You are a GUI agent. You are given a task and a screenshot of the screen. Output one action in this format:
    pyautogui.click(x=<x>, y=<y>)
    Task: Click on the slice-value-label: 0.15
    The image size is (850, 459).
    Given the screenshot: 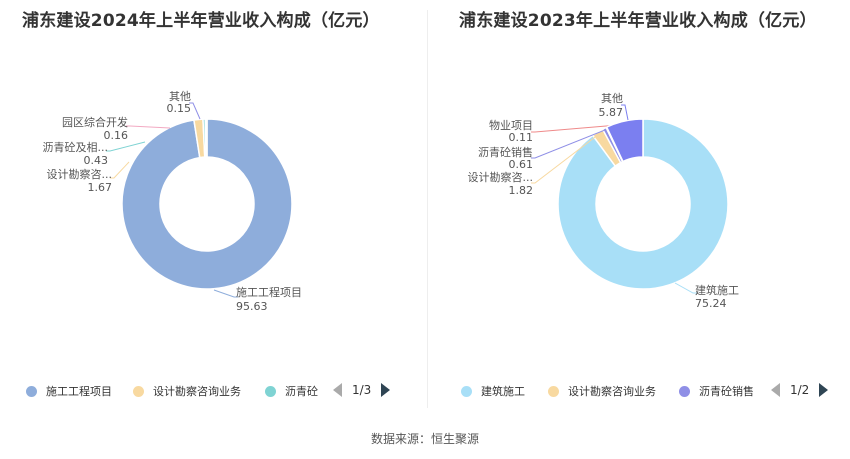 What is the action you would take?
    pyautogui.click(x=179, y=108)
    